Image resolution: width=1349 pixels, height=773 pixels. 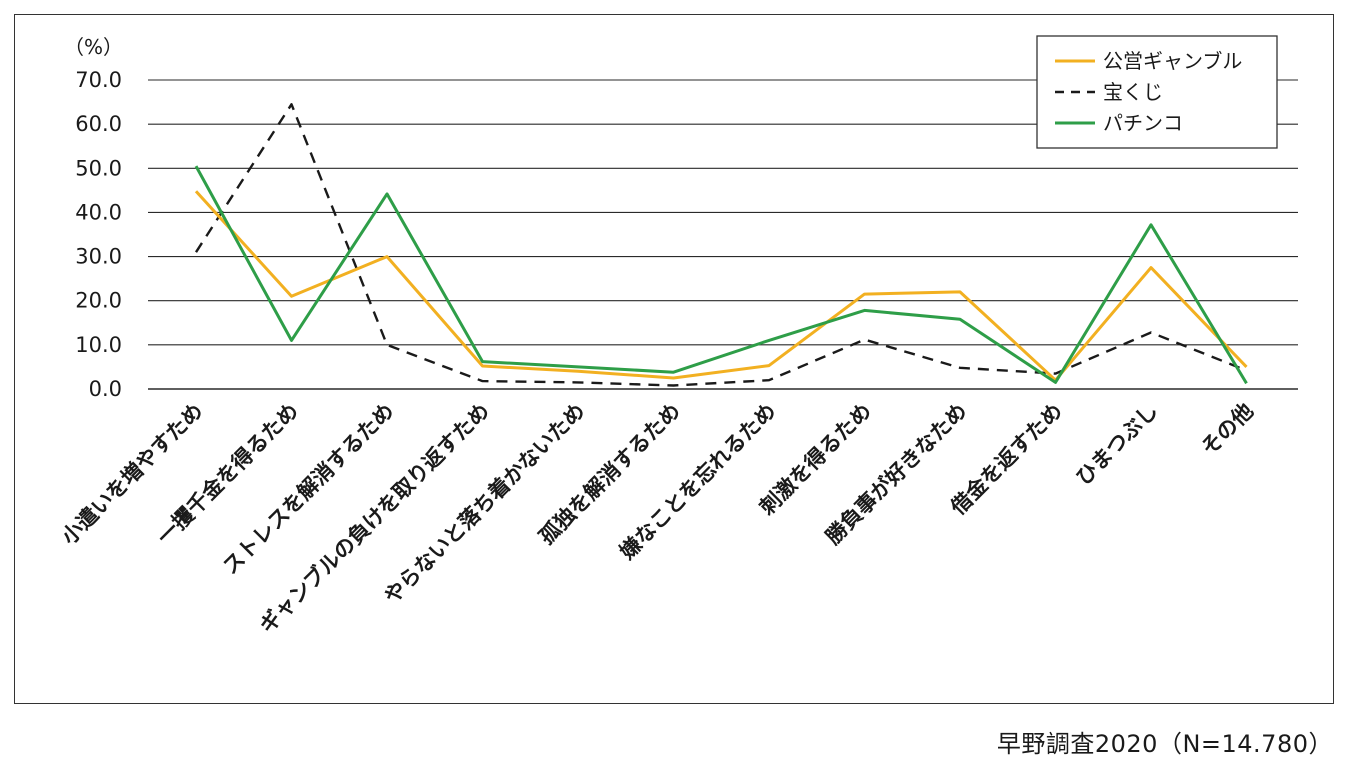 What do you see at coordinates (1228, 430) in the screenshot?
I see `x-tick-label: その他` at bounding box center [1228, 430].